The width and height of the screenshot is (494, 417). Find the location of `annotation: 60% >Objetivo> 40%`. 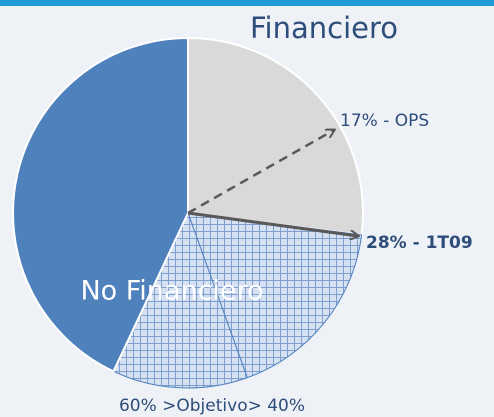

annotation: 60% >Objetivo> 40% is located at coordinates (212, 406).